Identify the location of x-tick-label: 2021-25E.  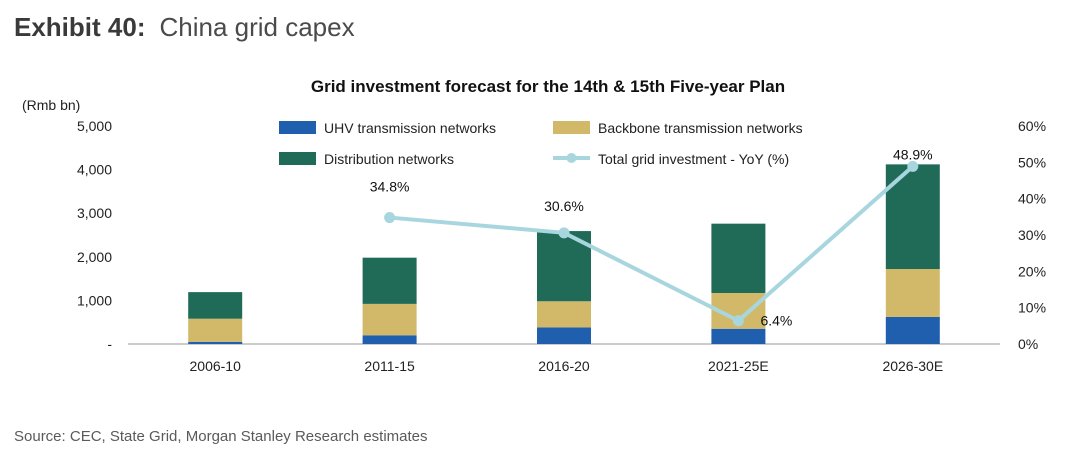
(738, 366).